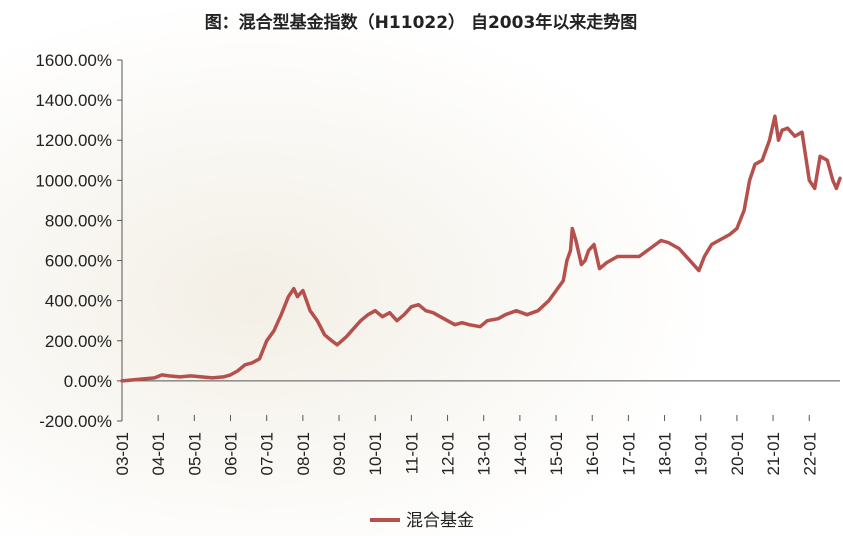 Image resolution: width=843 pixels, height=536 pixels. What do you see at coordinates (158, 453) in the screenshot?
I see `x-tick-label: 04-01` at bounding box center [158, 453].